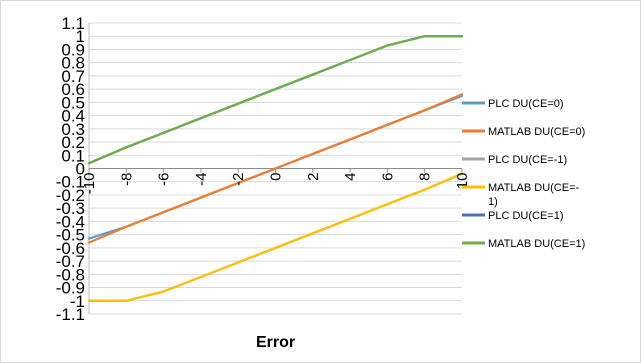  Describe the element at coordinates (73, 89) in the screenshot. I see `y-tick-label: 0.6` at that location.